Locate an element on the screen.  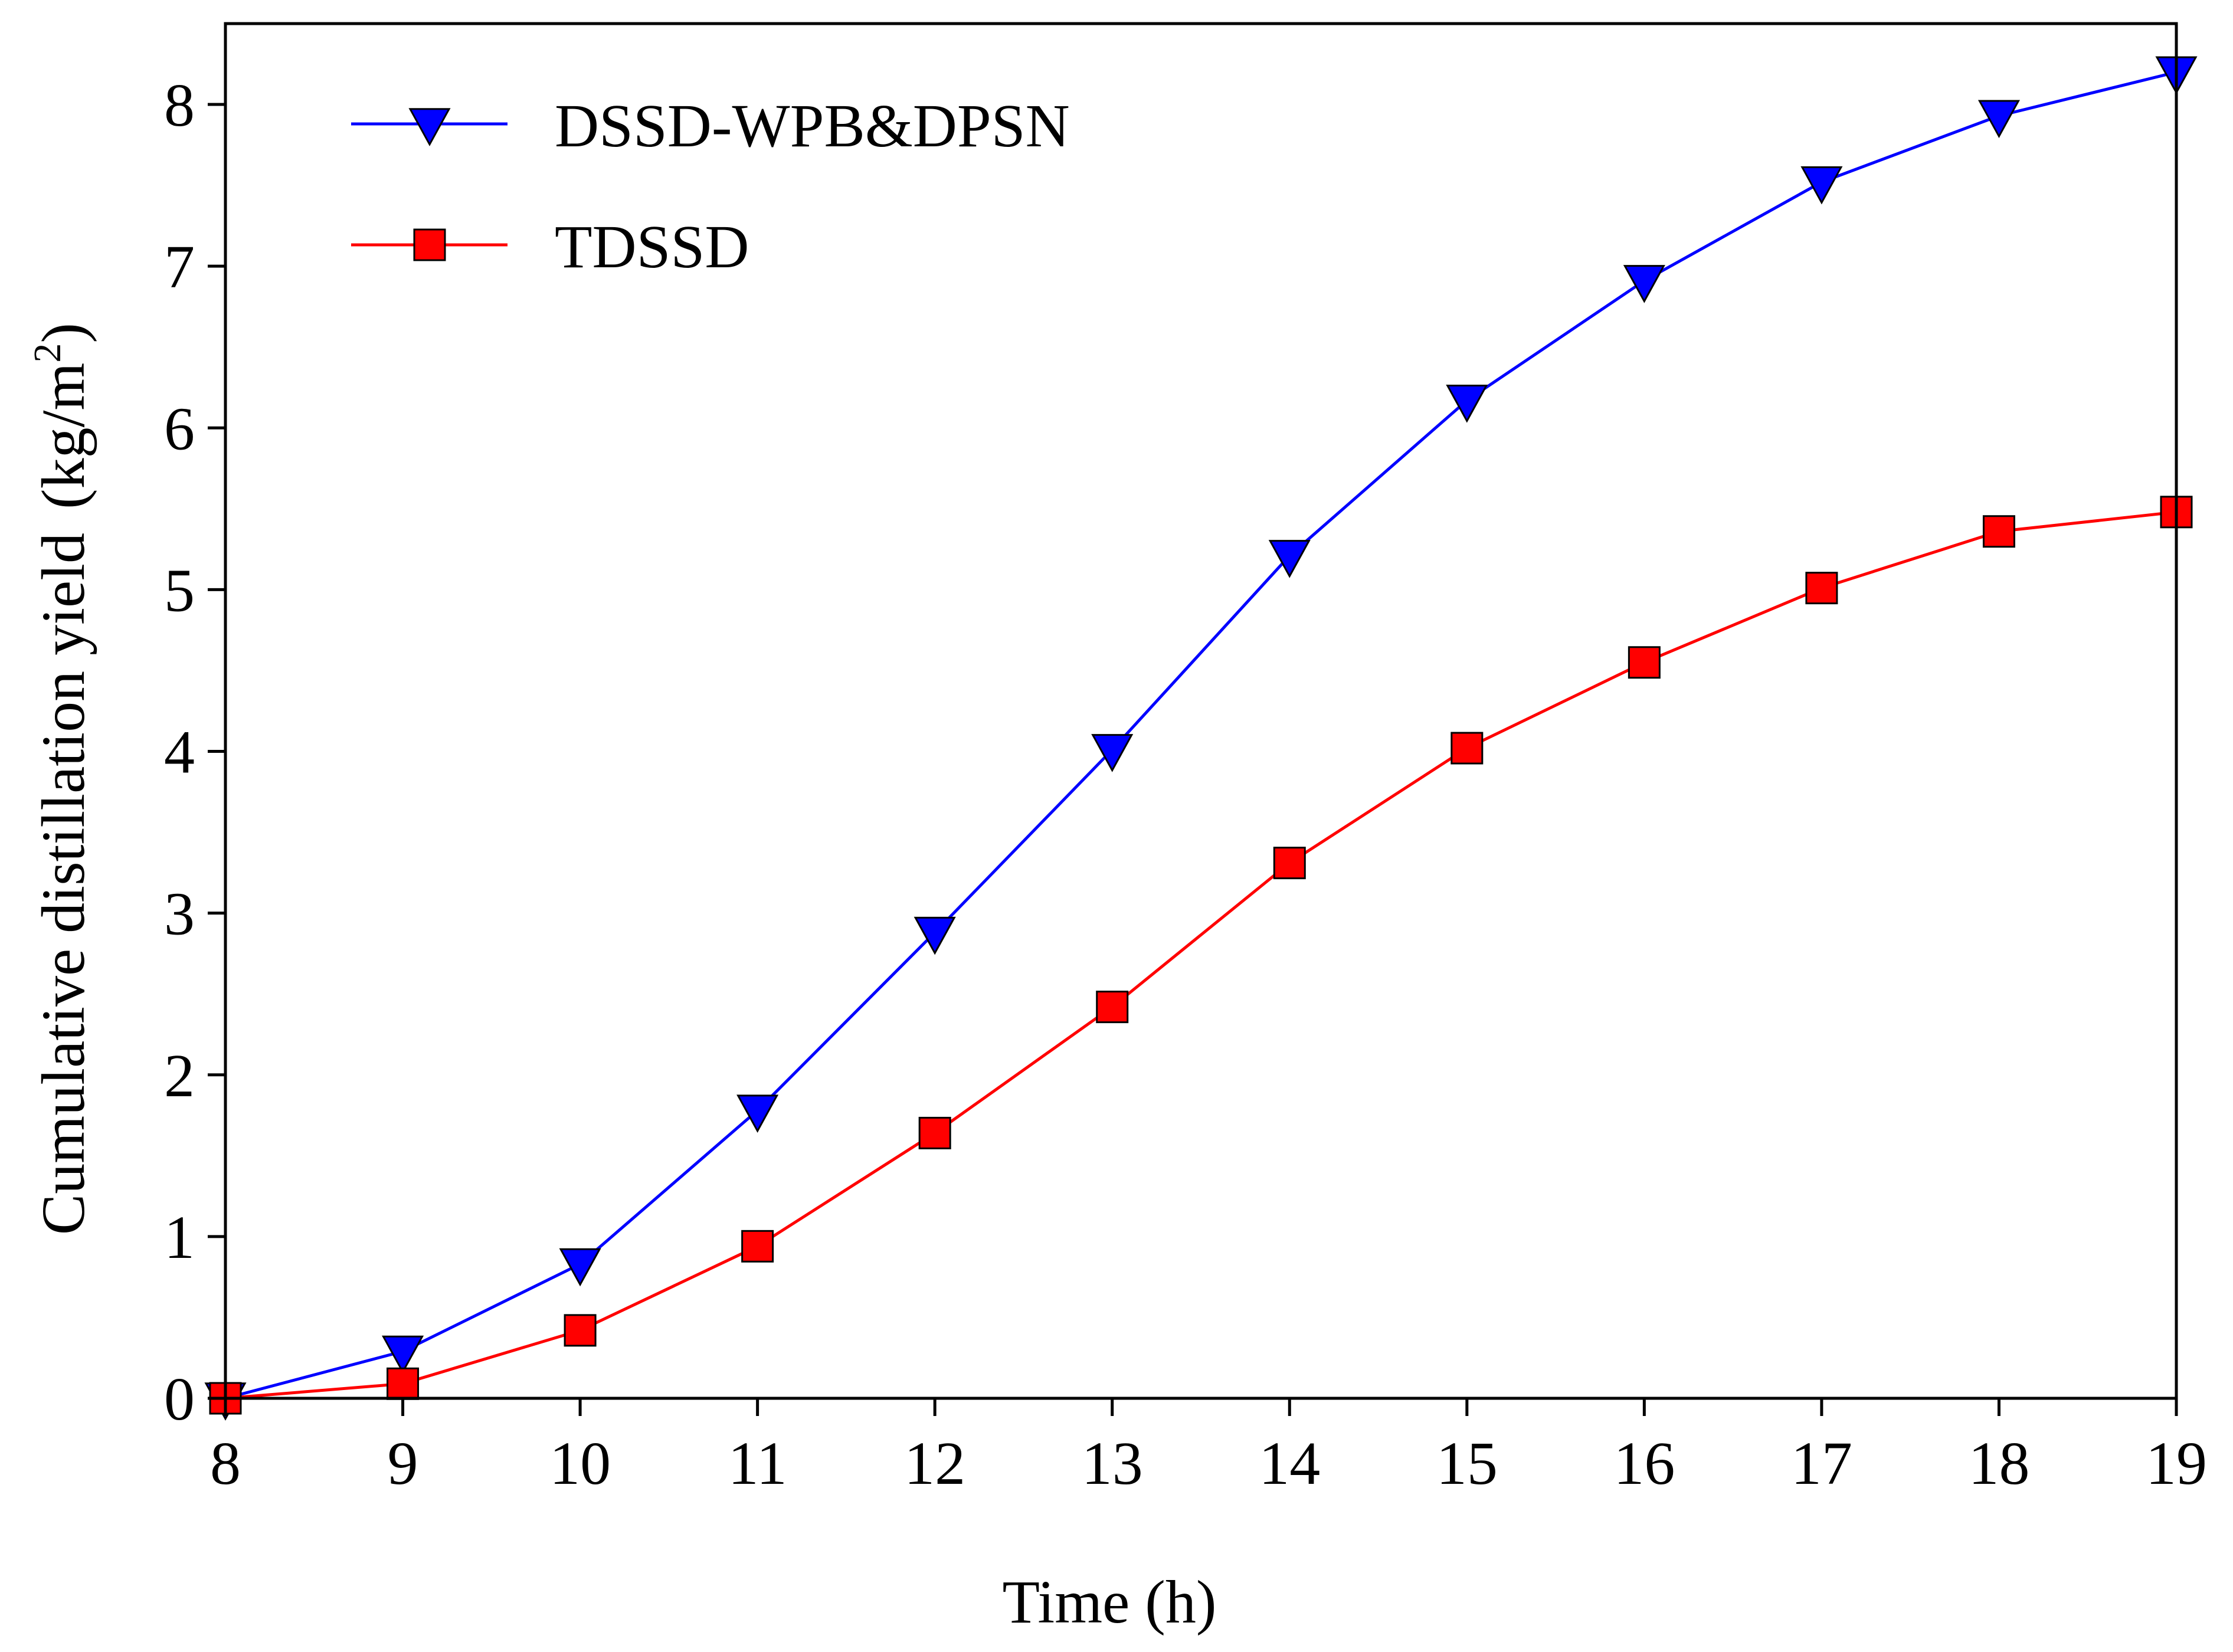
x-tick-label: 10 is located at coordinates (580, 1463).